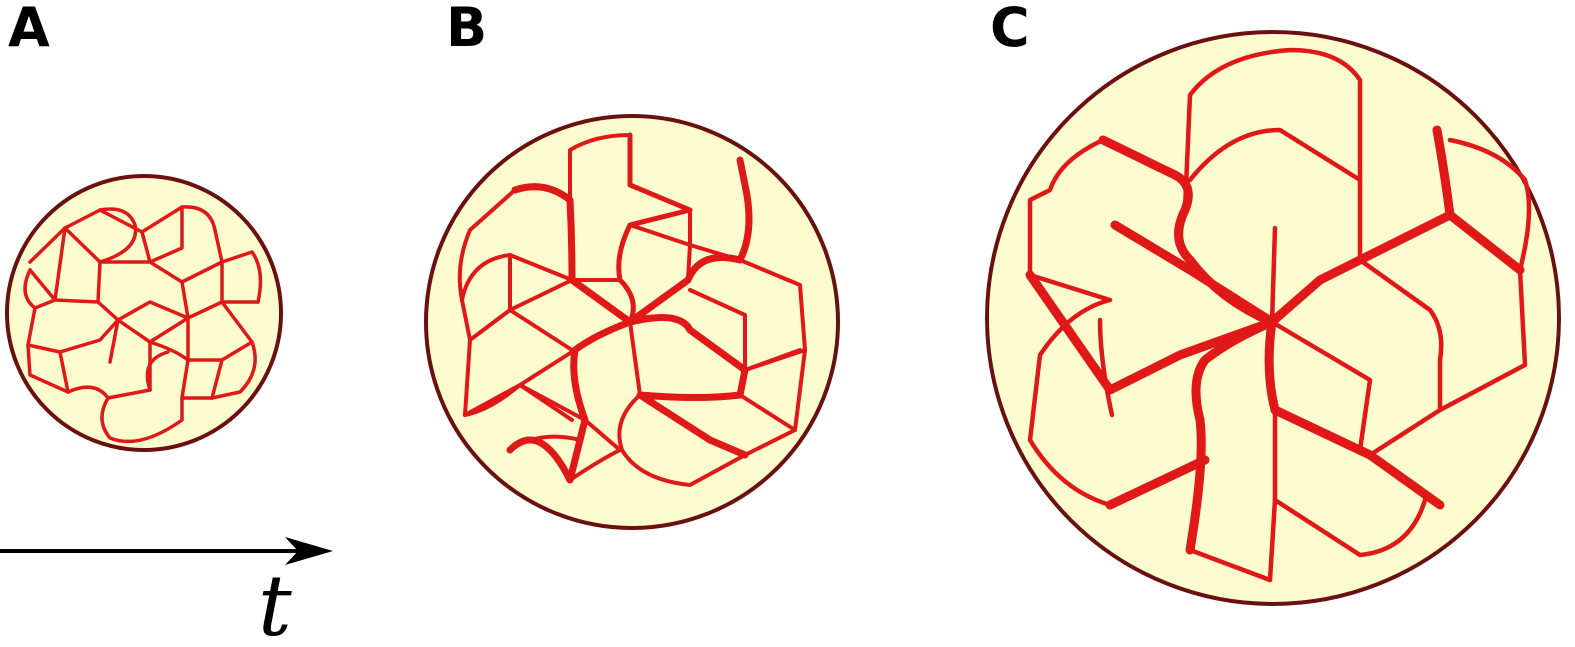  Describe the element at coordinates (309, 551) in the screenshot. I see `arrow-head-icon` at that location.